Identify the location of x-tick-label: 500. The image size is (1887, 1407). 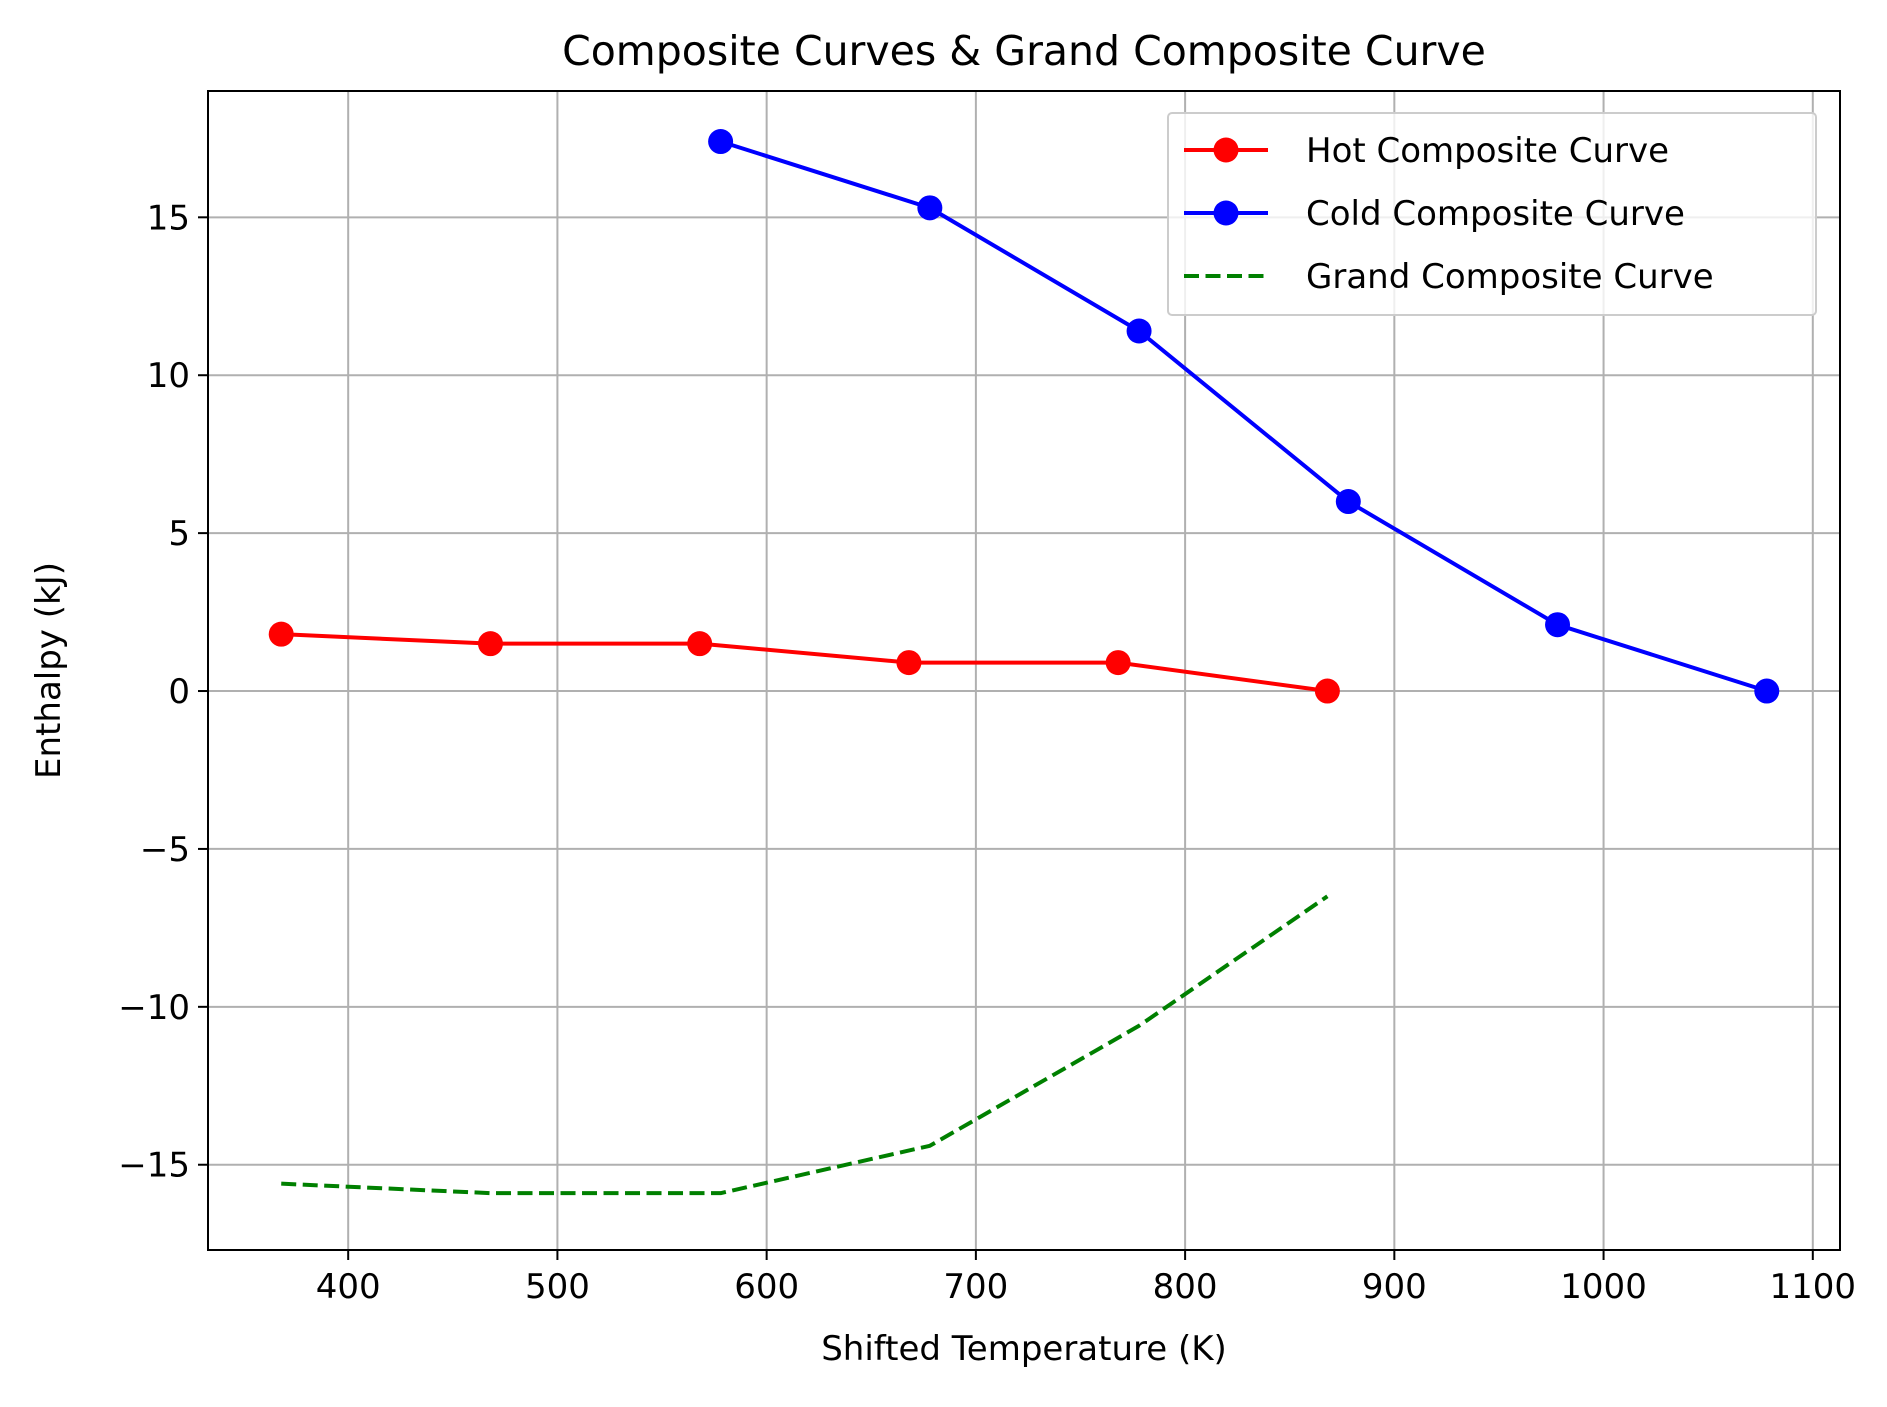
(557, 1287).